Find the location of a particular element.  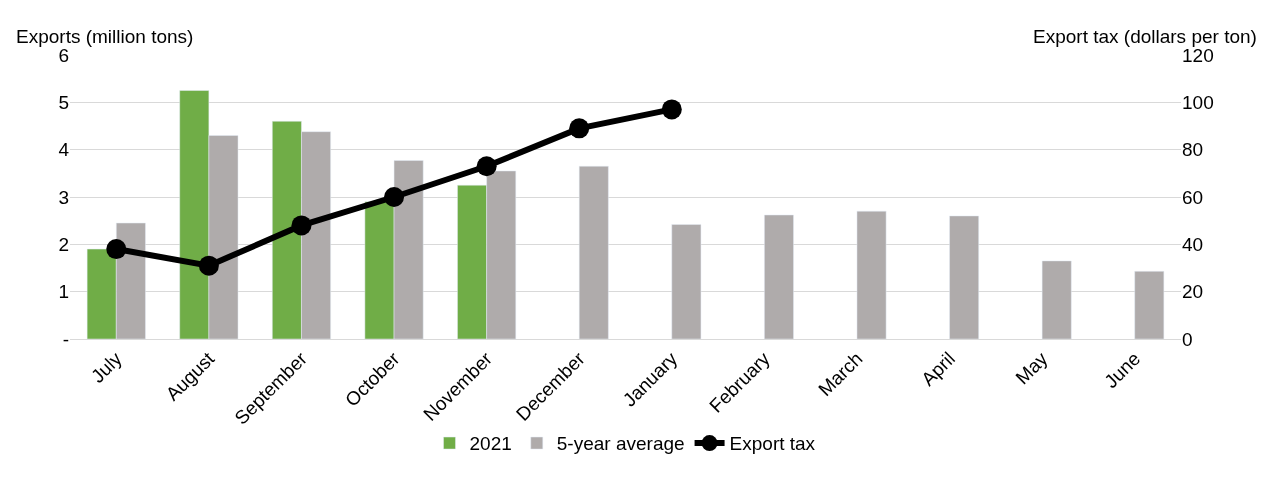

x-tick-label: May is located at coordinates (1032, 368).